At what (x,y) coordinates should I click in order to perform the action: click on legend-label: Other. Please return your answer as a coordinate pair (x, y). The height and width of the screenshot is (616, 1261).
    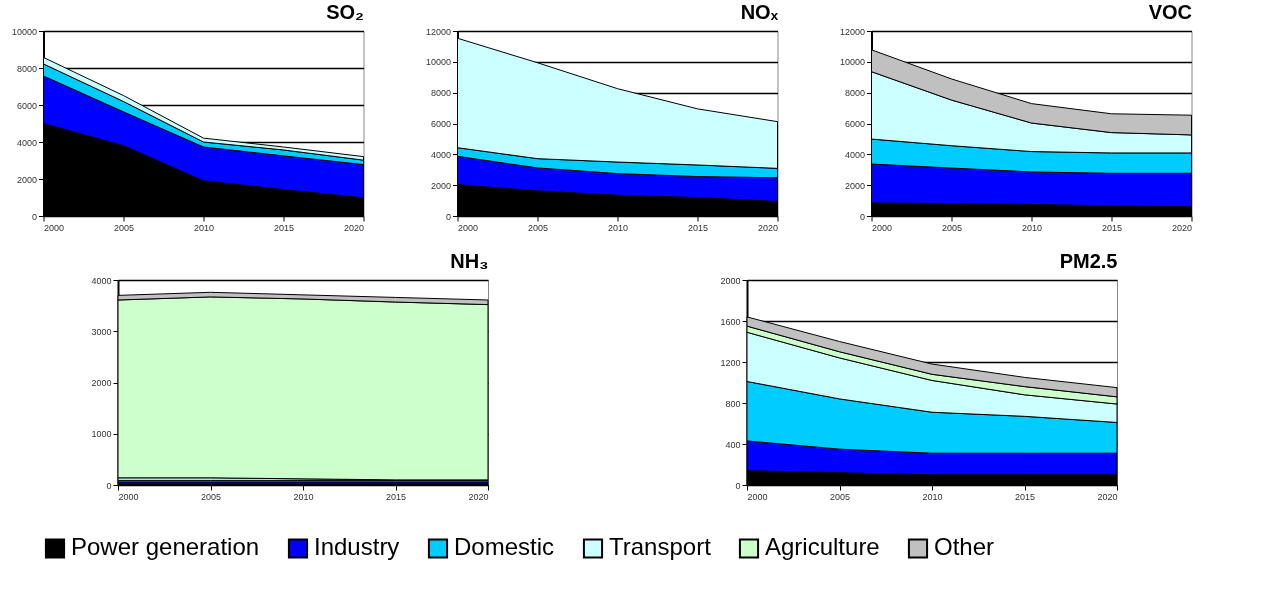
    Looking at the image, I should click on (964, 547).